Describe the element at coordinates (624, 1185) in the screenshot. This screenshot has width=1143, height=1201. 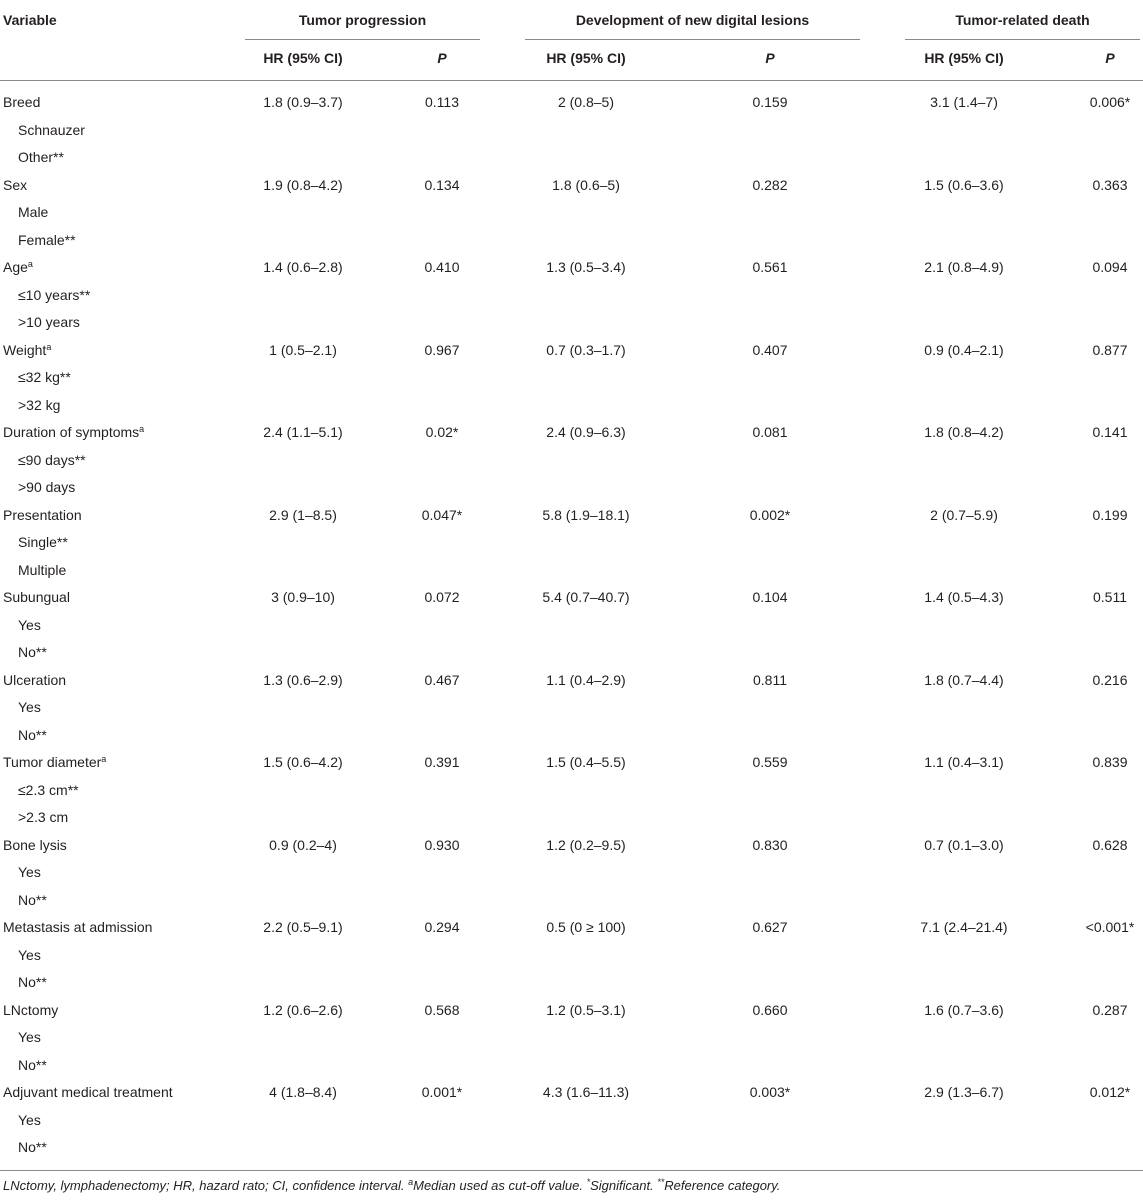
I see `footnote-significant: Significant.` at that location.